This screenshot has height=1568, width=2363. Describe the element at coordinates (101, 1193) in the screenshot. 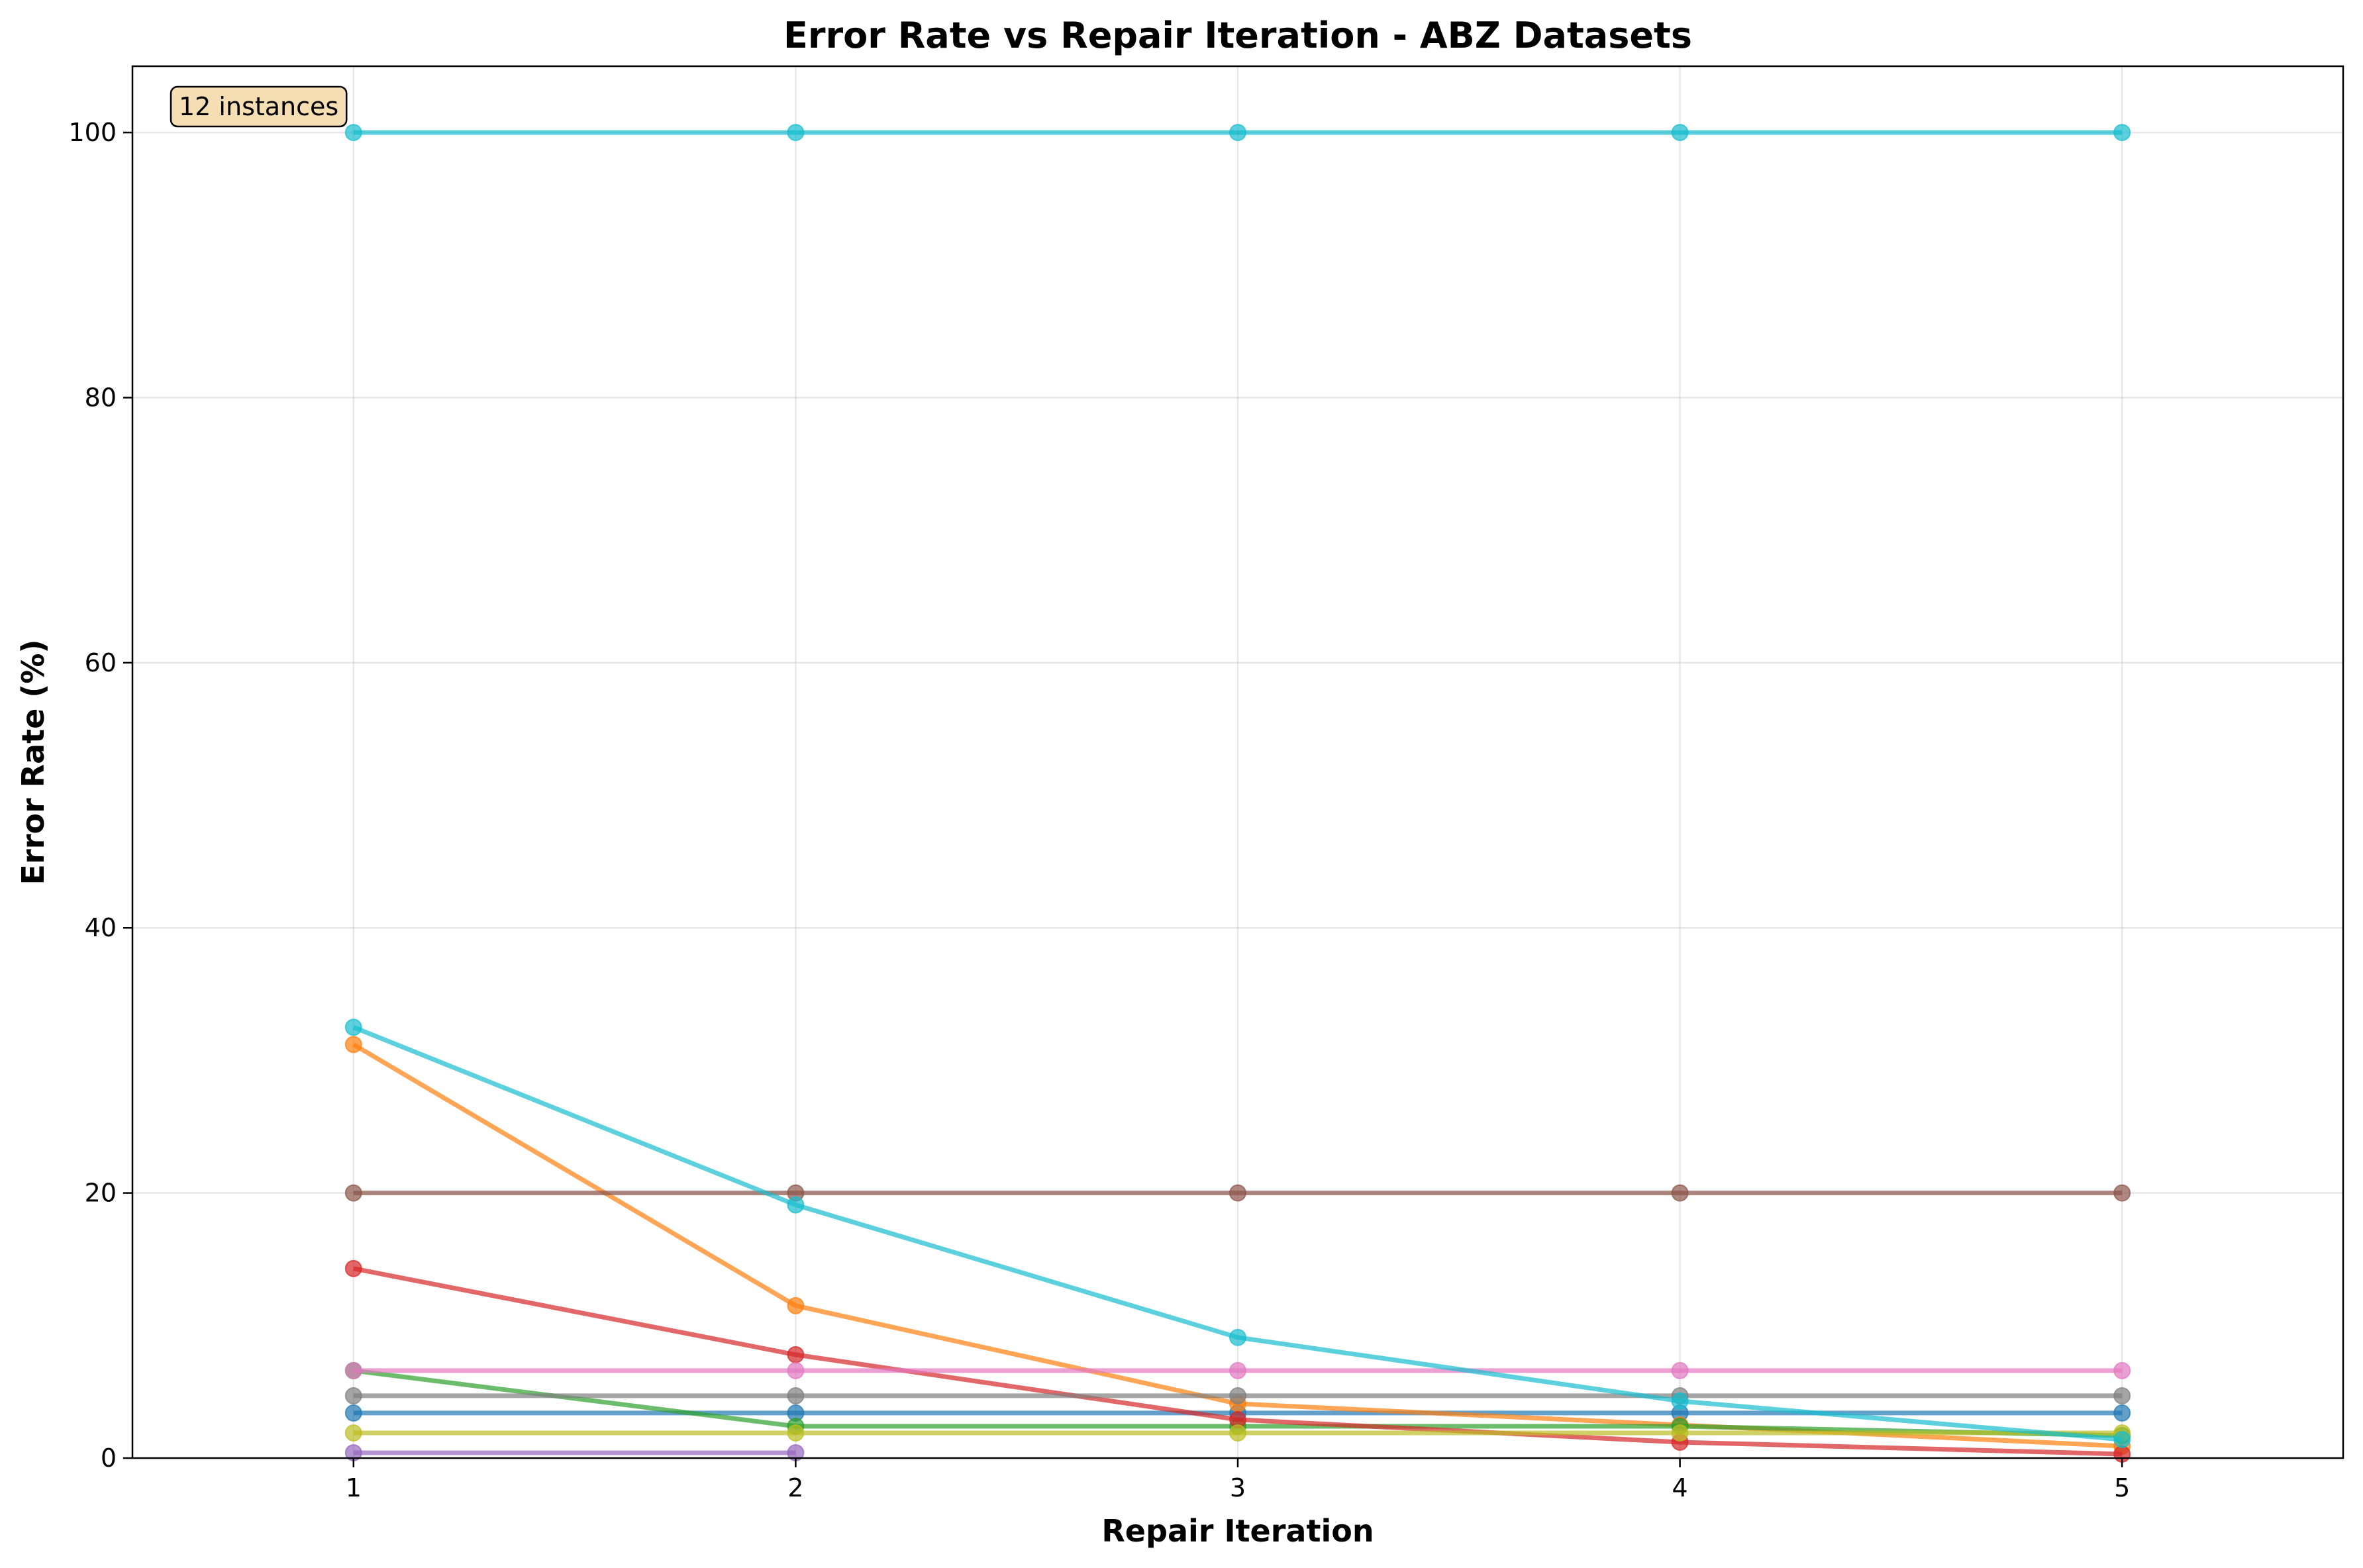

I see `y-tick-label: 20` at that location.